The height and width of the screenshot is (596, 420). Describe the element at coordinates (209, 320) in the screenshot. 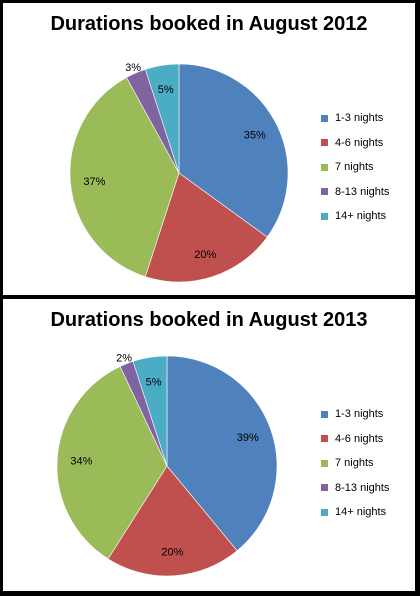

I see `chart-title: Durations booked in August 2013` at that location.